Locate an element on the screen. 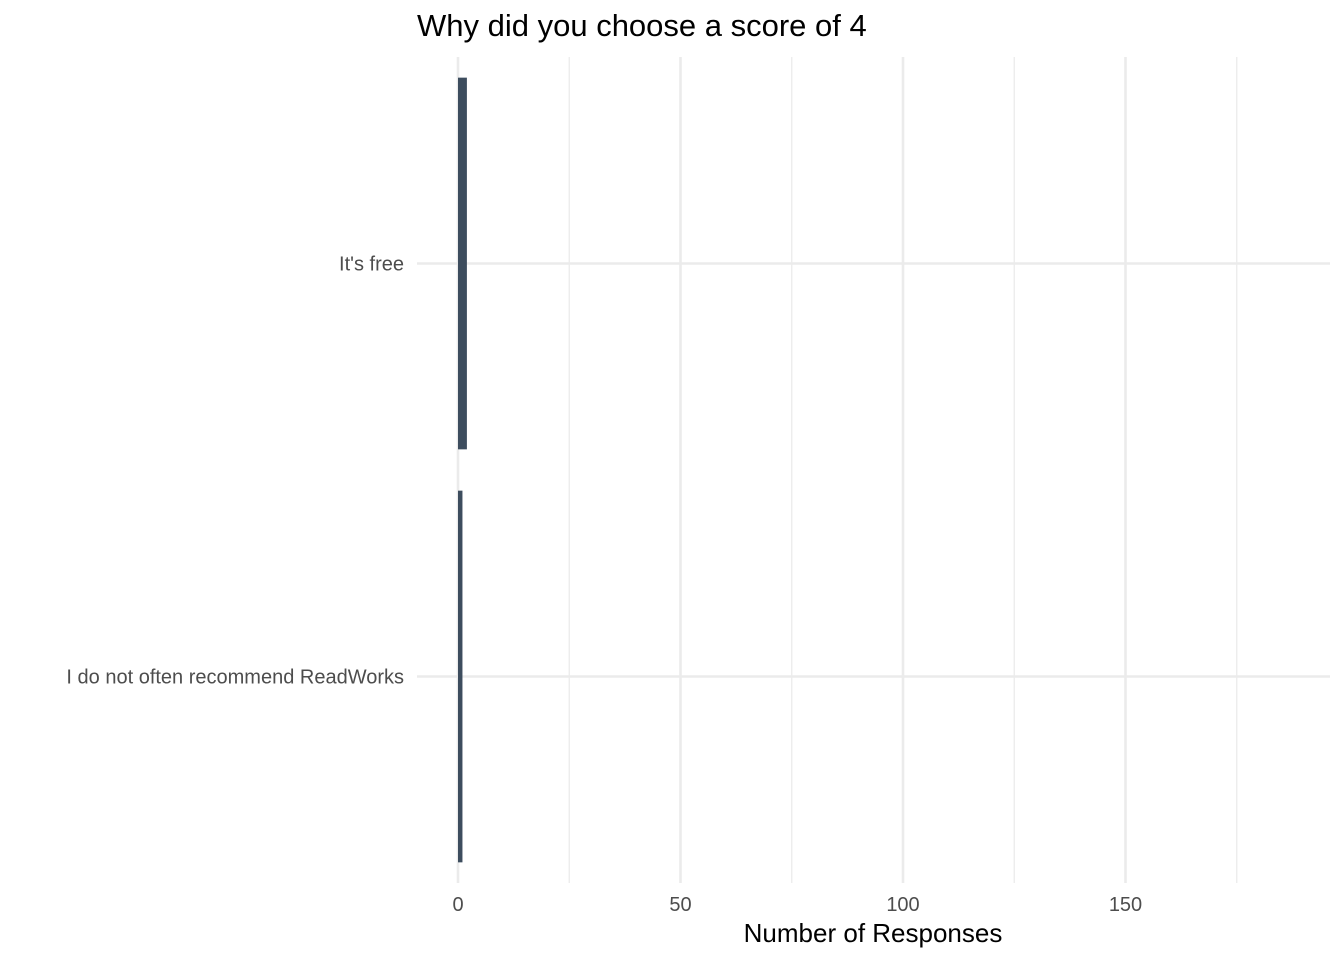  x-axis-title: Number of Responses is located at coordinates (873, 933).